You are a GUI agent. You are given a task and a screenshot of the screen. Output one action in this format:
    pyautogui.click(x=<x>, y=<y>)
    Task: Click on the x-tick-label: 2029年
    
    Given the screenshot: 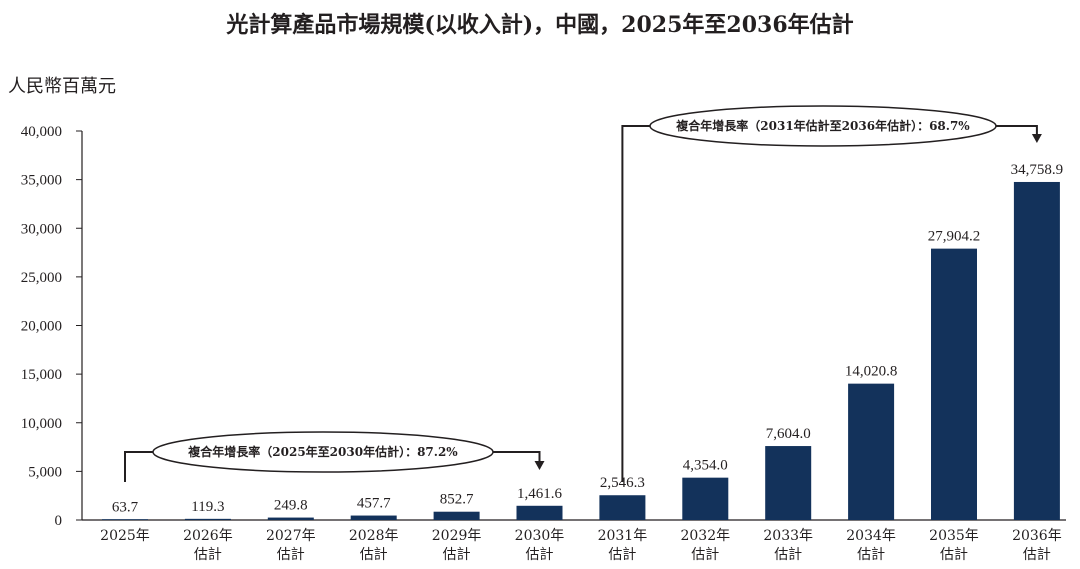 What is the action you would take?
    pyautogui.click(x=457, y=536)
    